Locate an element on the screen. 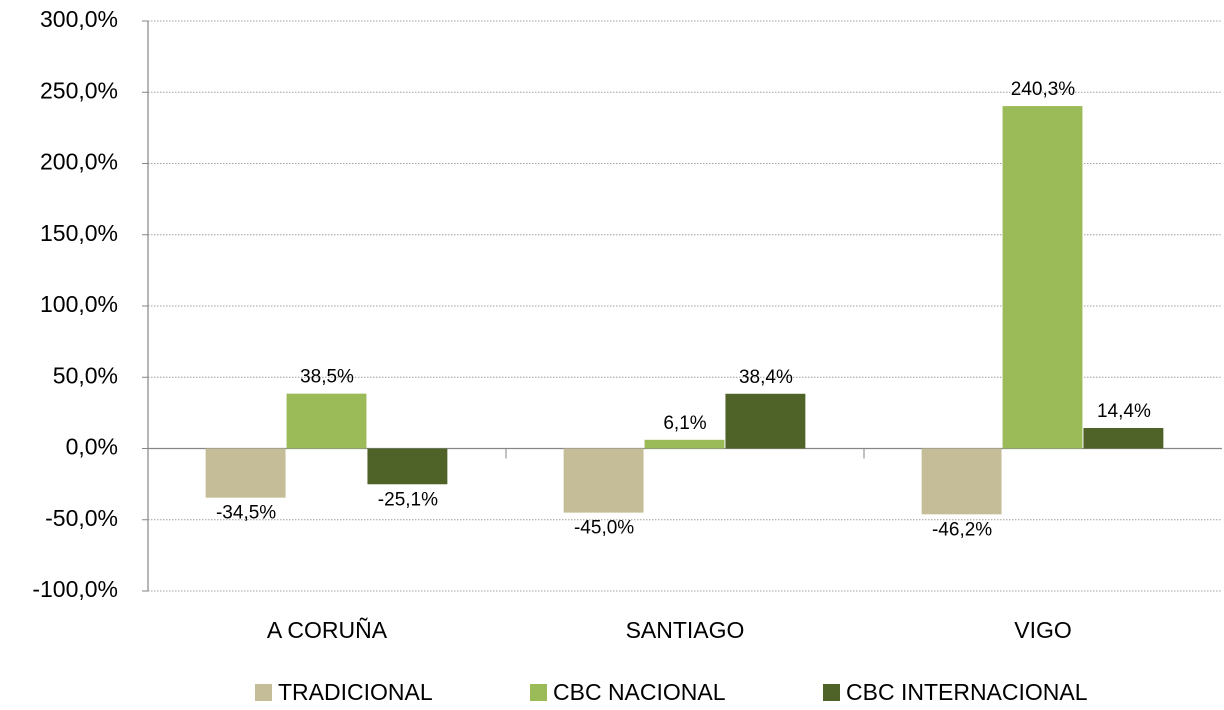 The height and width of the screenshot is (710, 1224). data-label: 240,3% is located at coordinates (1043, 89).